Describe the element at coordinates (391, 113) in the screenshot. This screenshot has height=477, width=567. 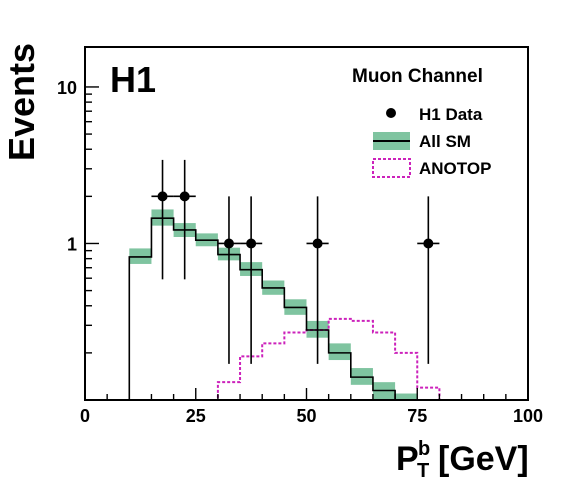
I see `legend-data-marker` at that location.